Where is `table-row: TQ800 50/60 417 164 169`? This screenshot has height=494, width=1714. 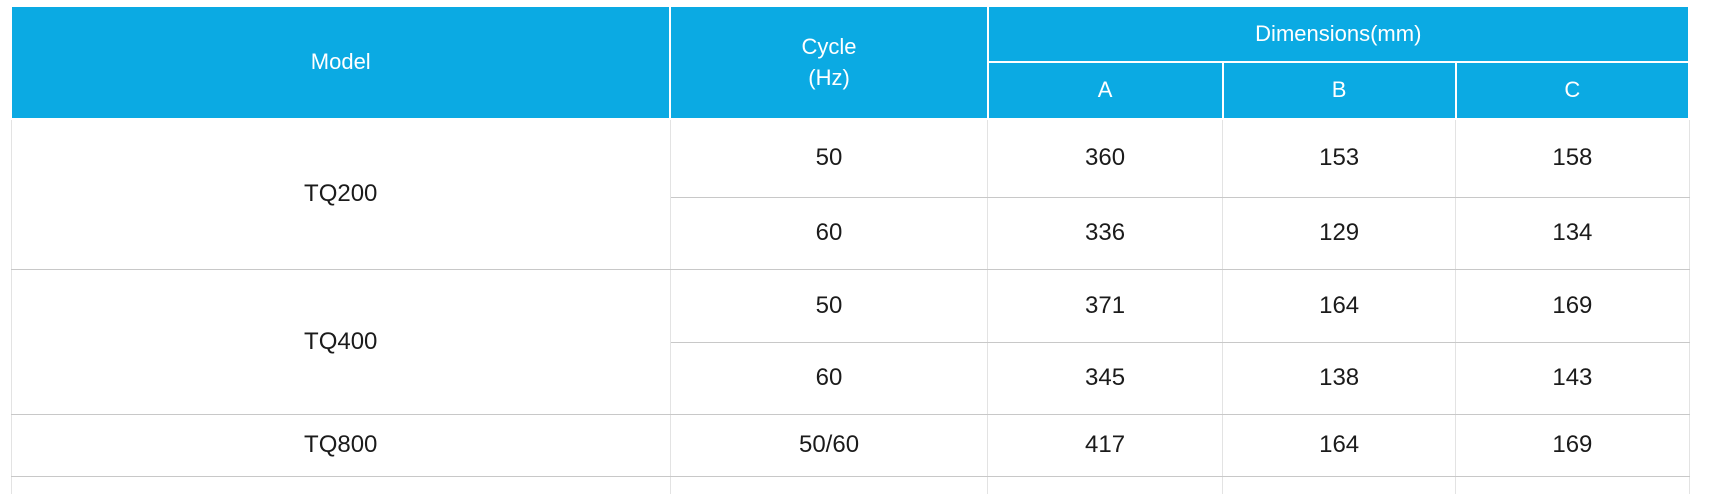 table-row: TQ800 50/60 417 164 169 is located at coordinates (850, 445).